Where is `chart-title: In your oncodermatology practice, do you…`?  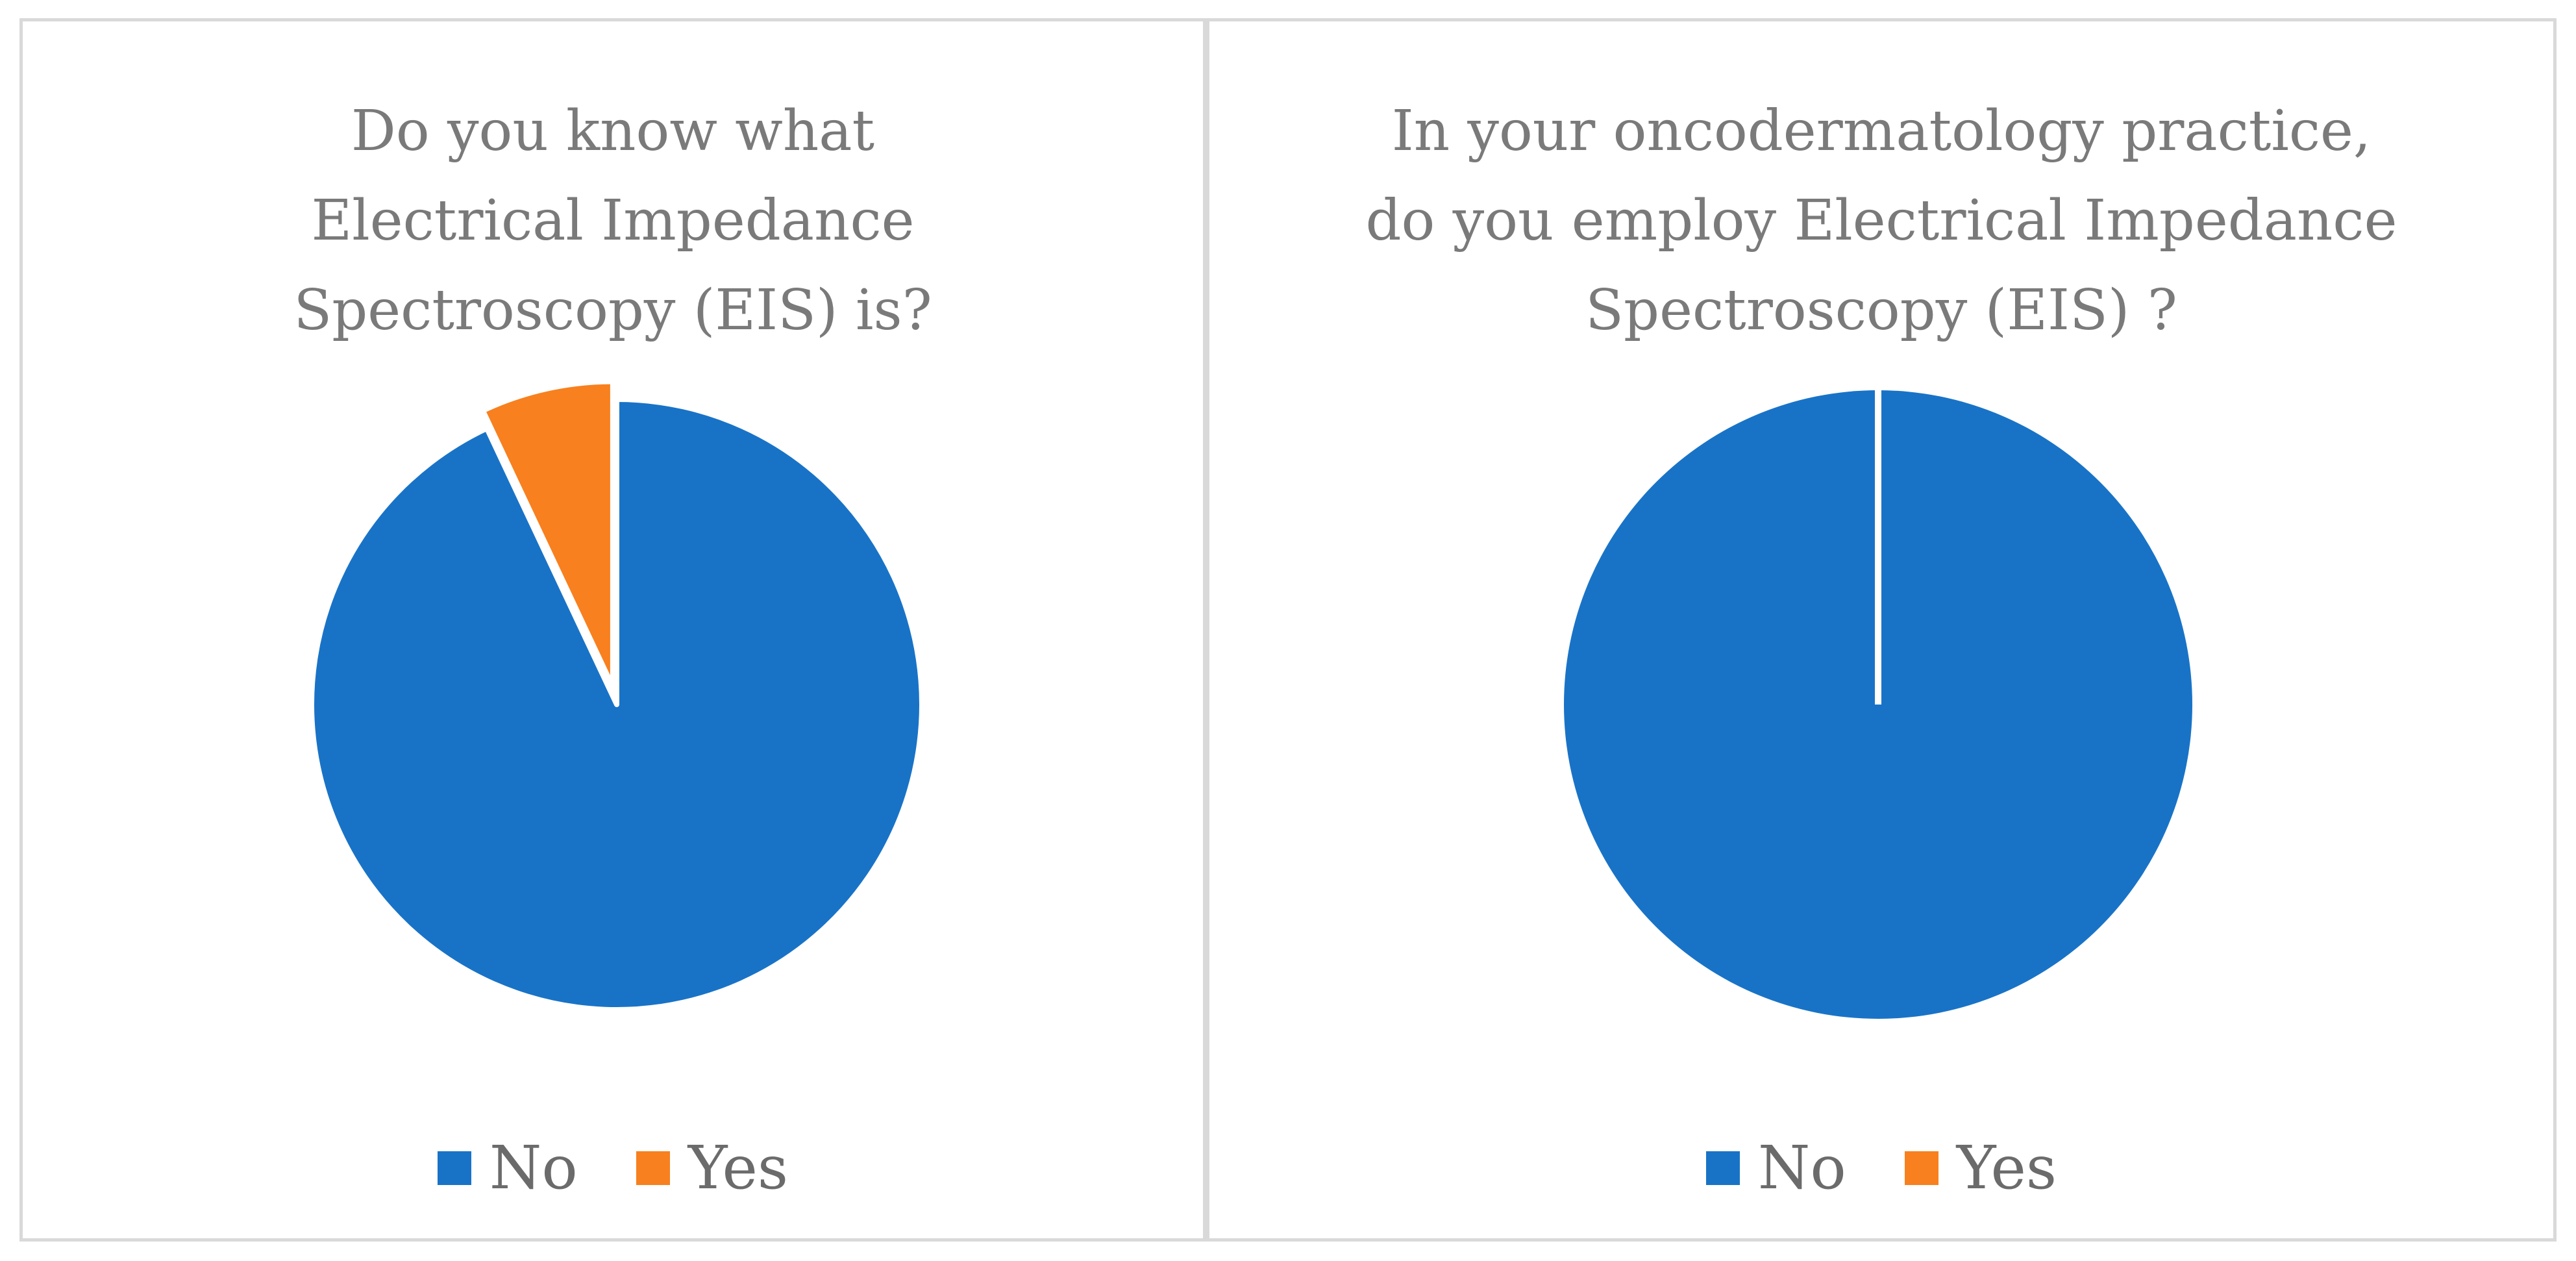
chart-title: In your oncodermatology practice, do you… is located at coordinates (1881, 221).